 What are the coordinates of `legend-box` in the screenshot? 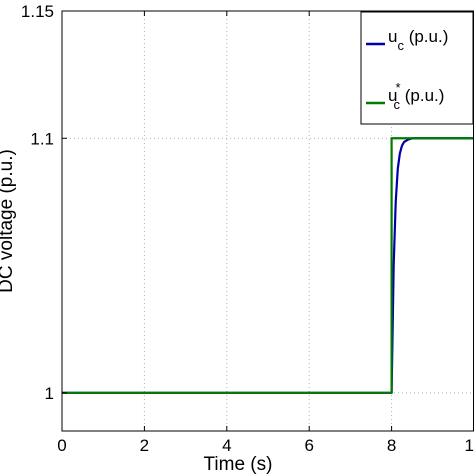 It's located at (417, 68).